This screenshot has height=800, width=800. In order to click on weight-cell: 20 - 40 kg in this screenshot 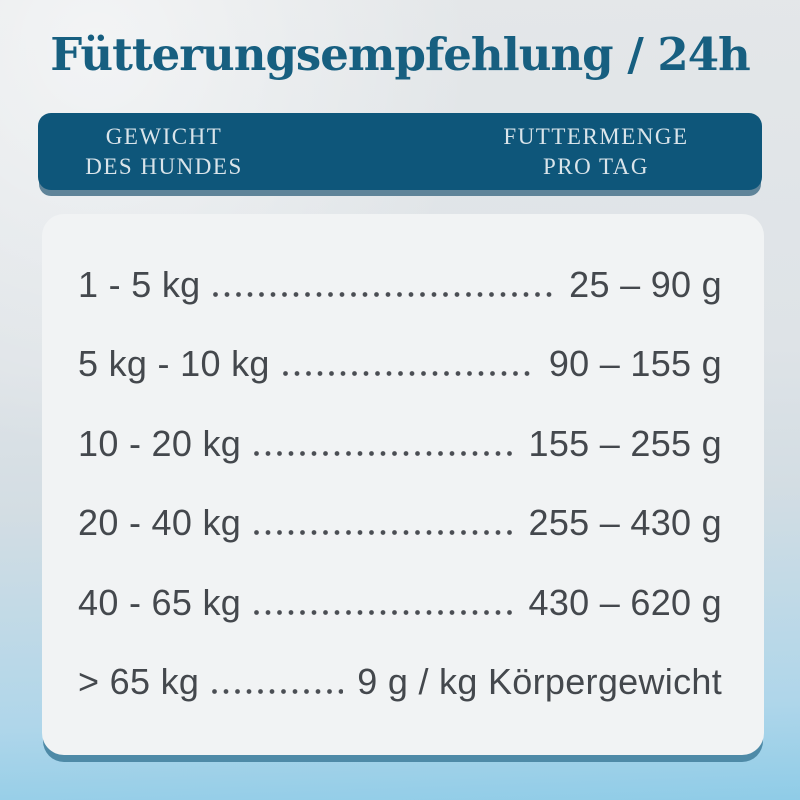, I will do `click(160, 523)`.